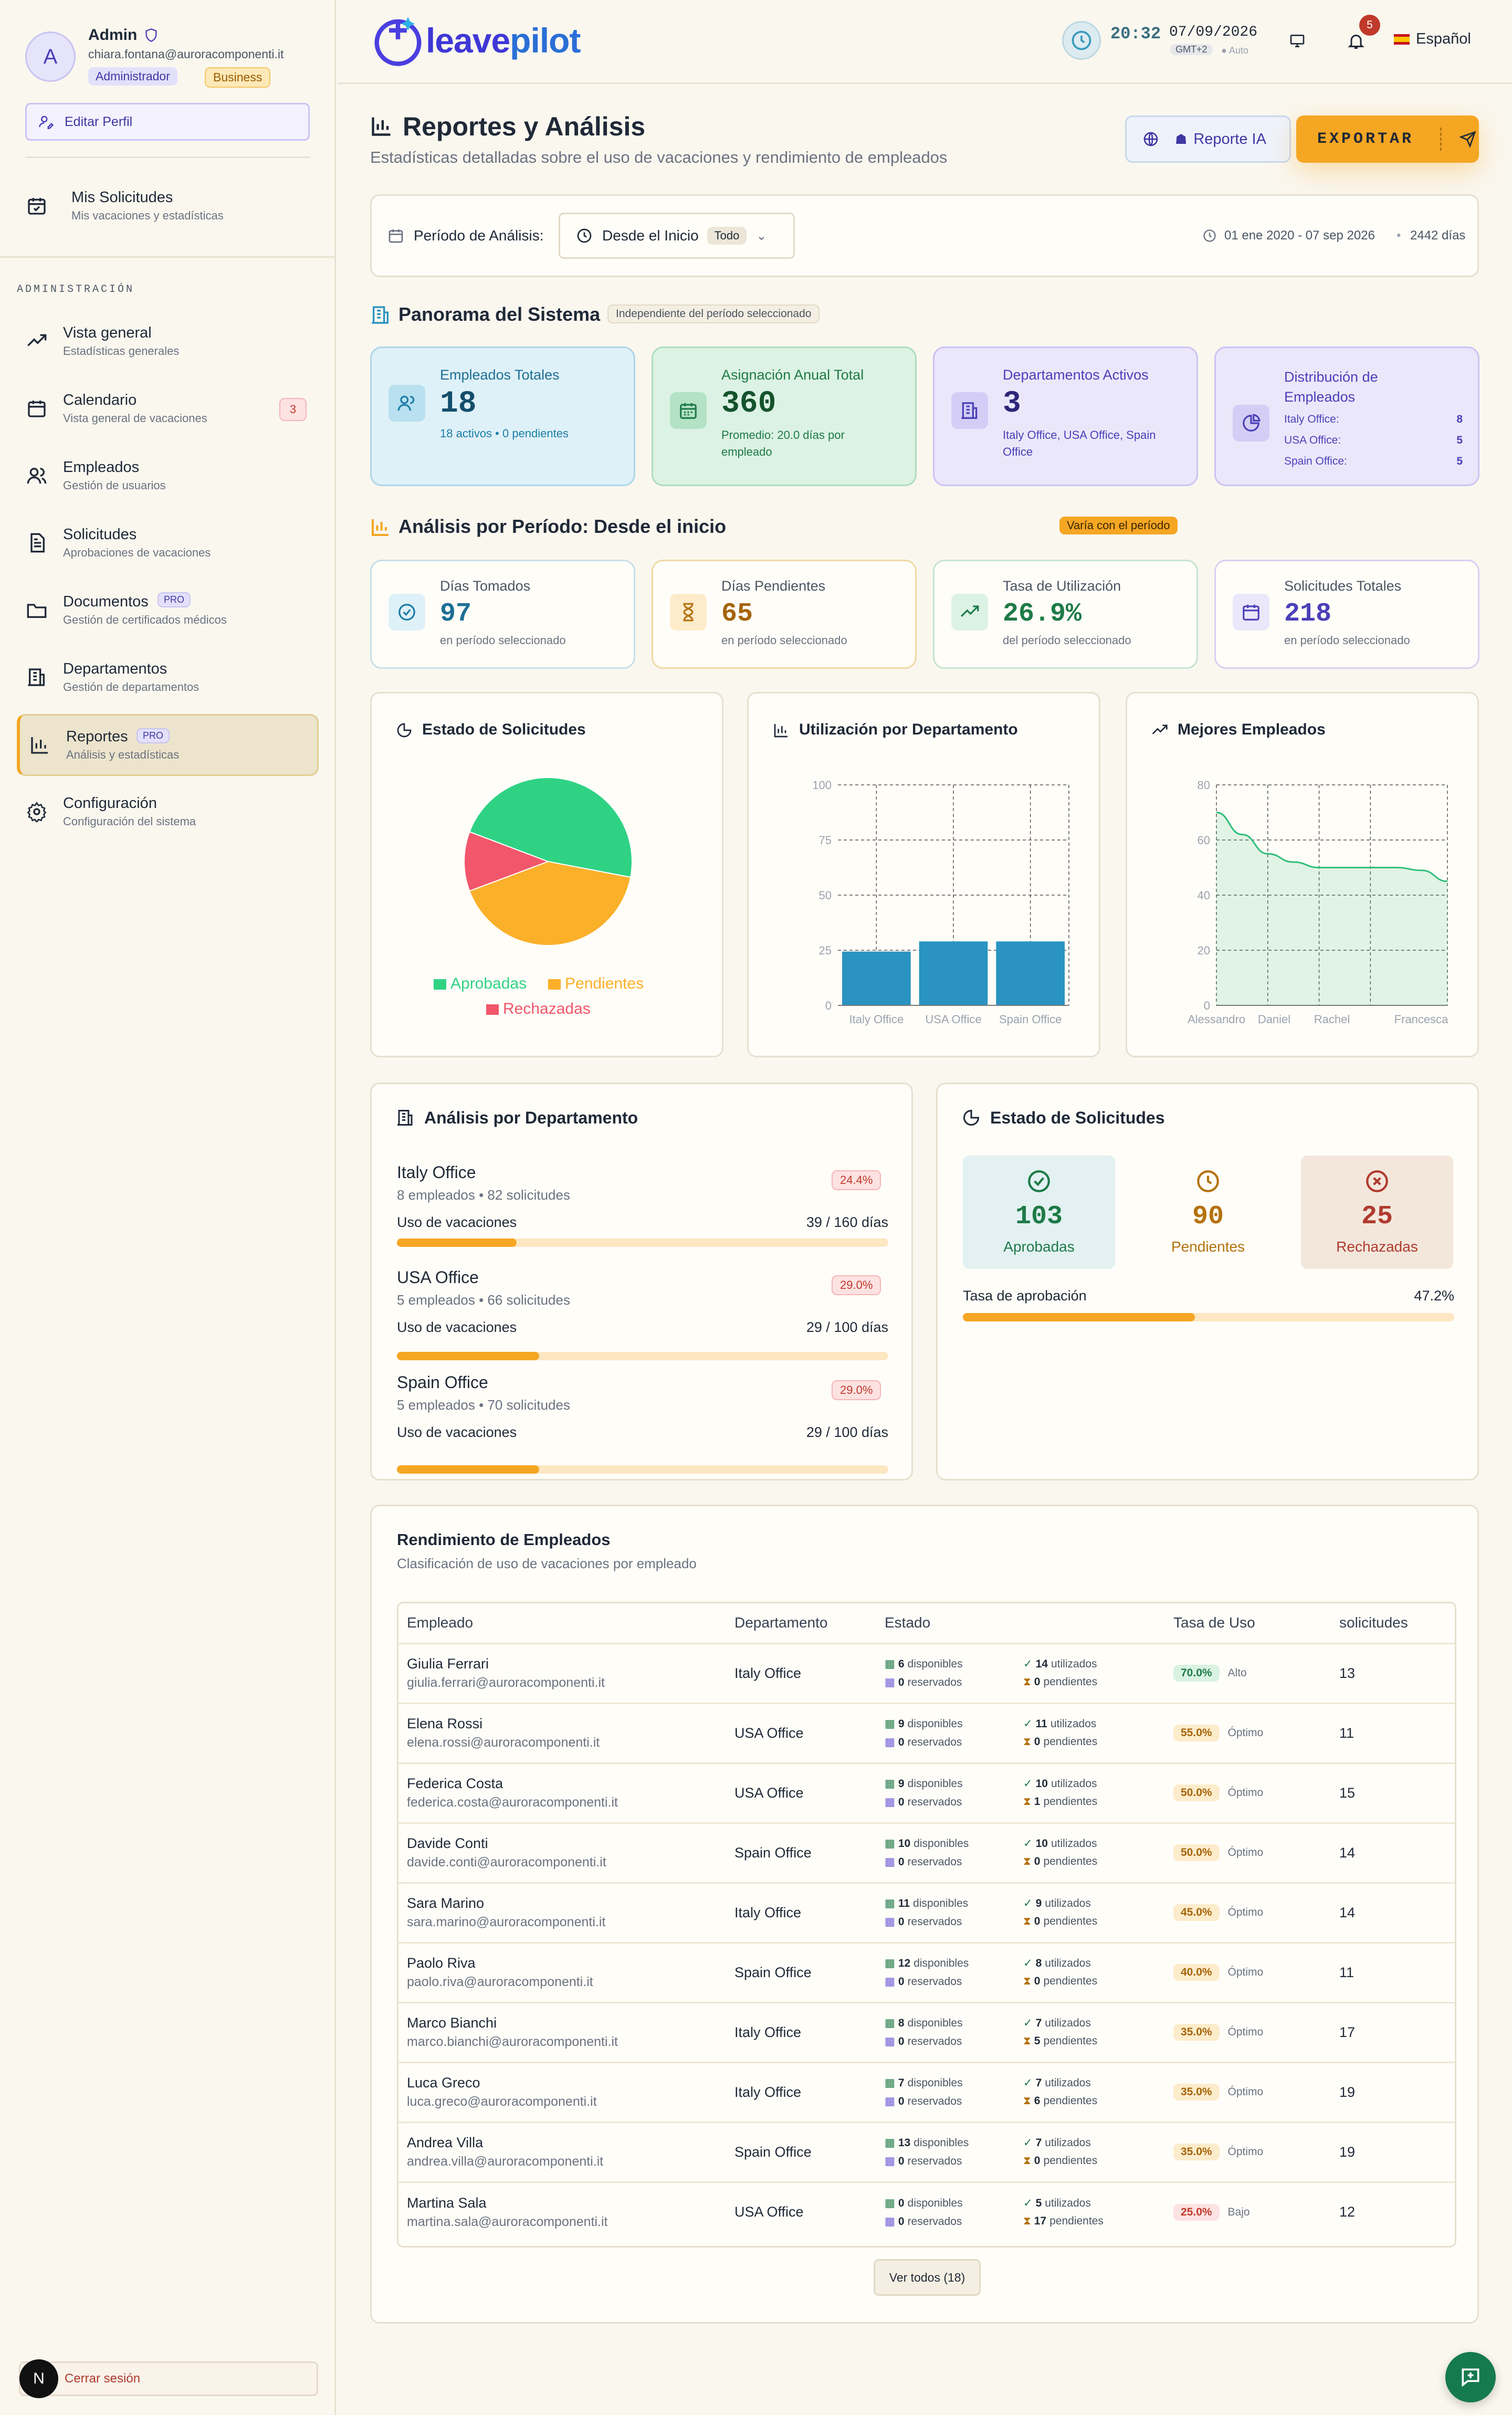  I want to click on column-header: Tasa de Uso, so click(1214, 1622).